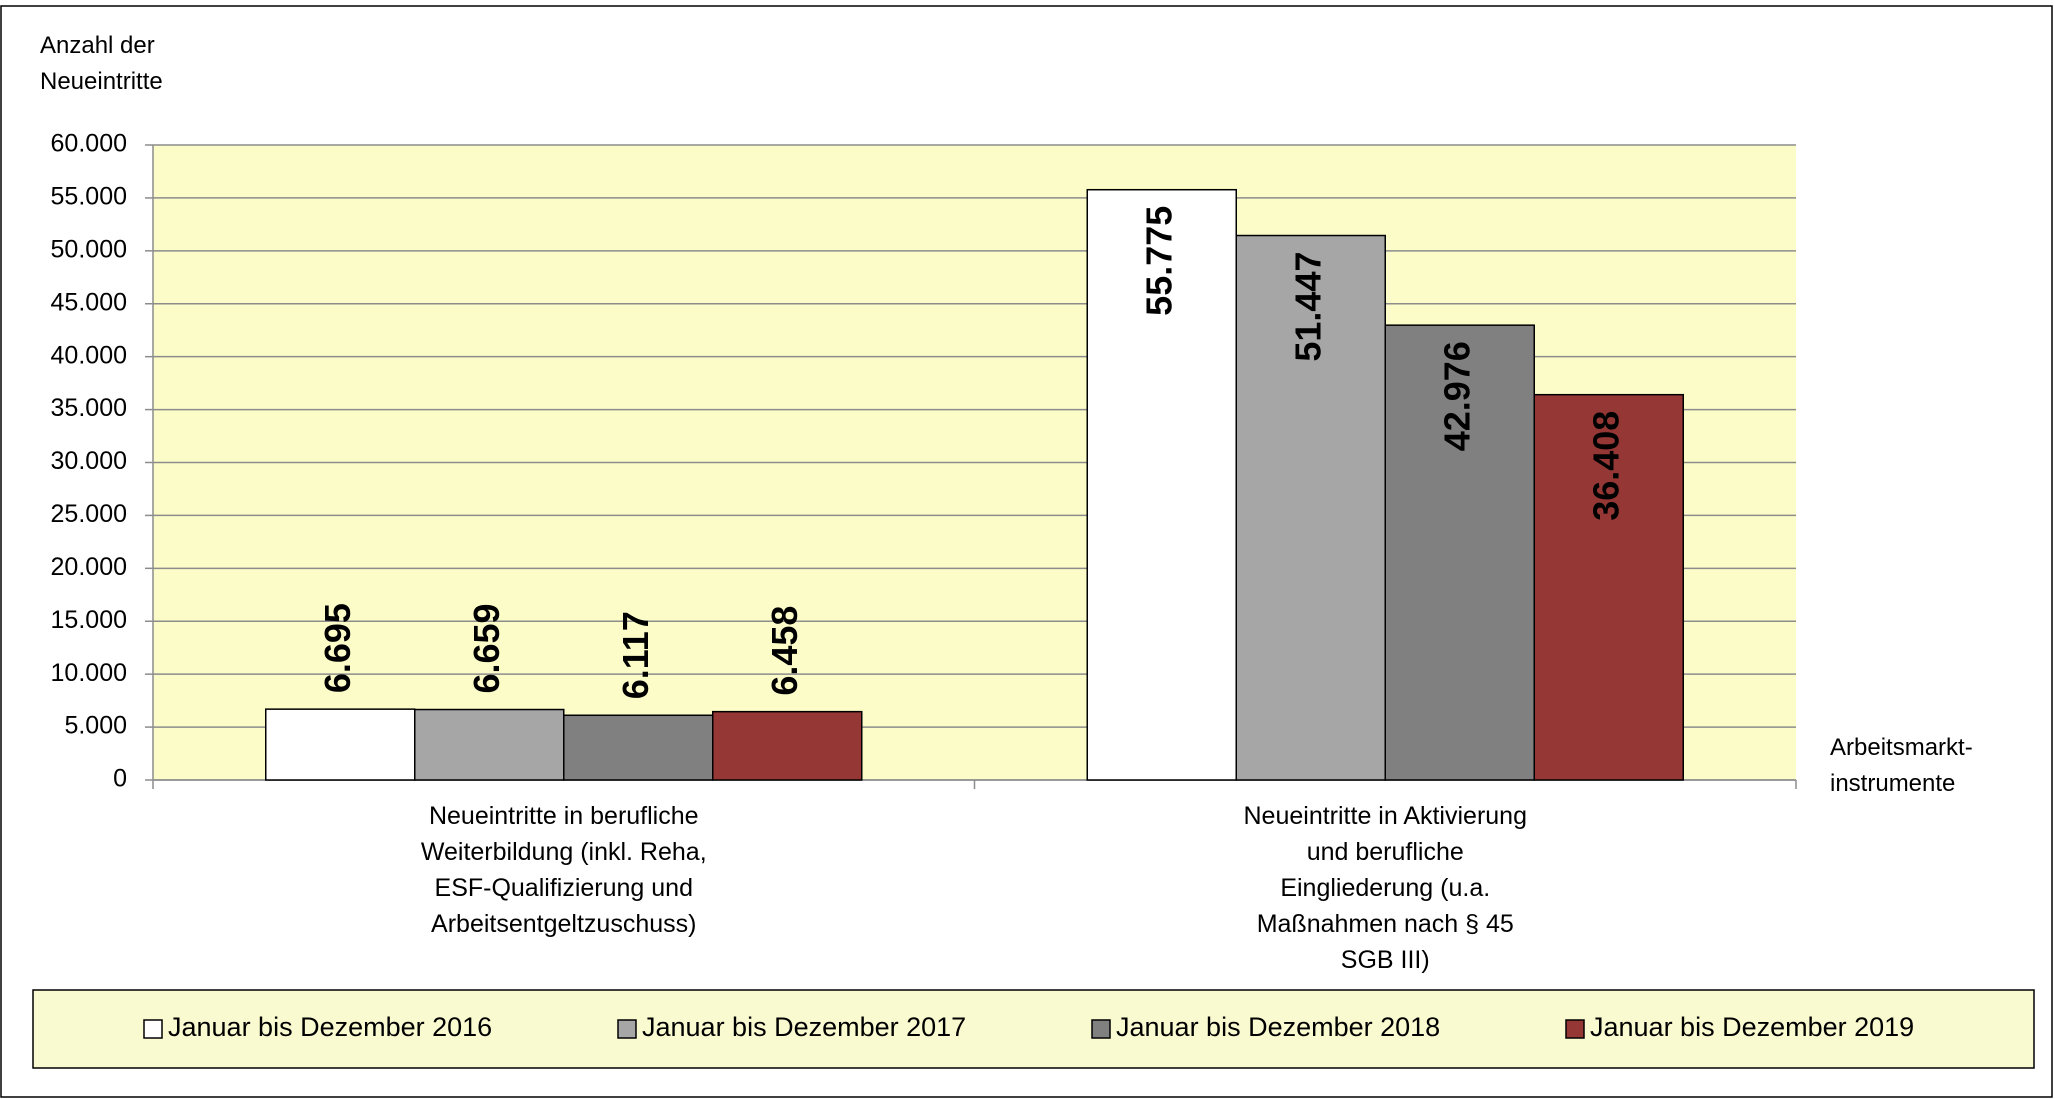  I want to click on data-label: 6.117, so click(635, 655).